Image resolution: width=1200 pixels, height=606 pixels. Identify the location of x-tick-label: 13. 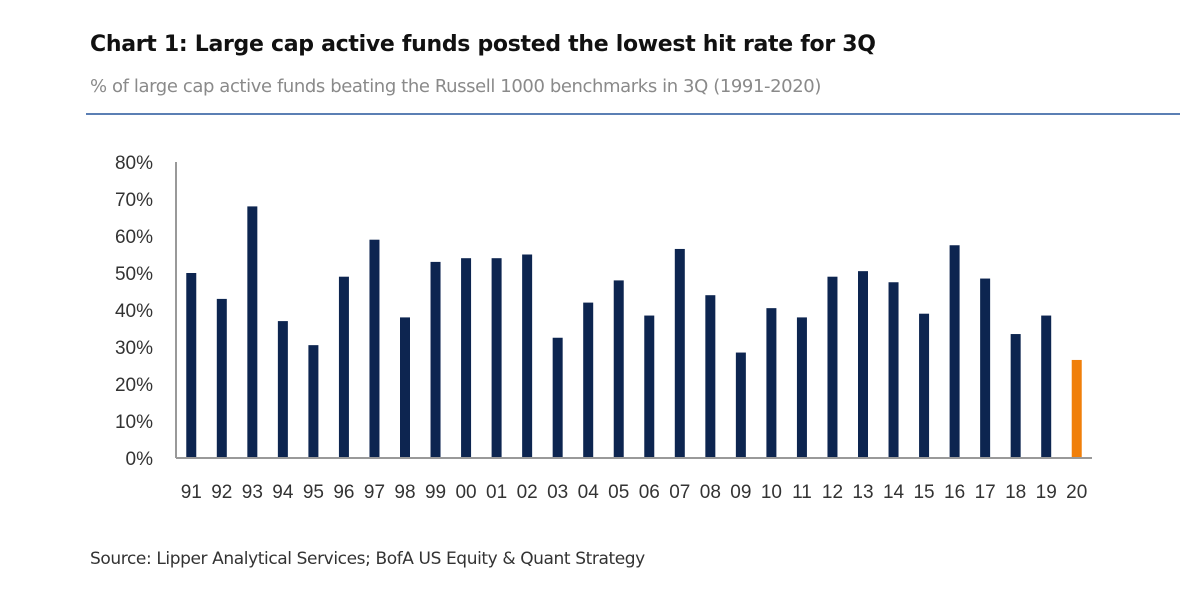
(862, 492).